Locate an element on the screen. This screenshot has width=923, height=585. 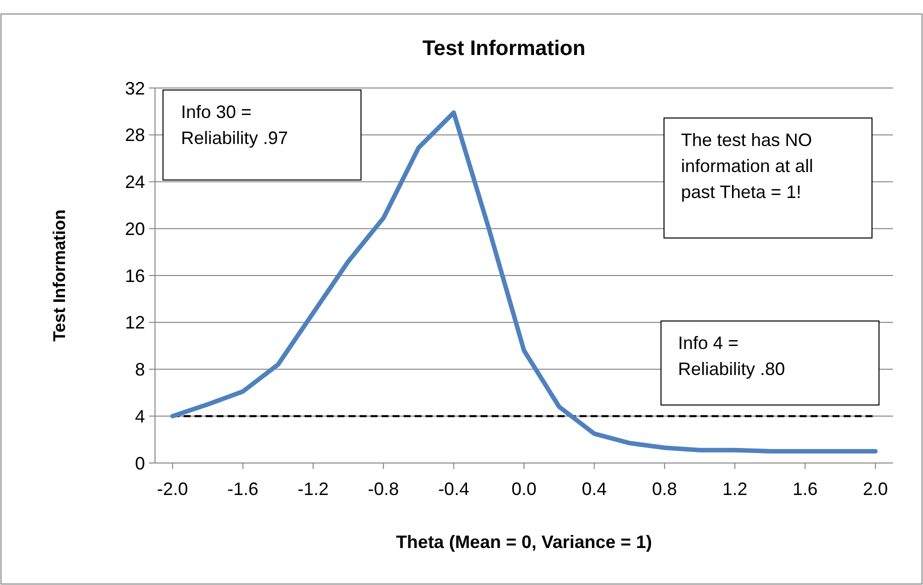
x-tick-label: 0.8 is located at coordinates (665, 489).